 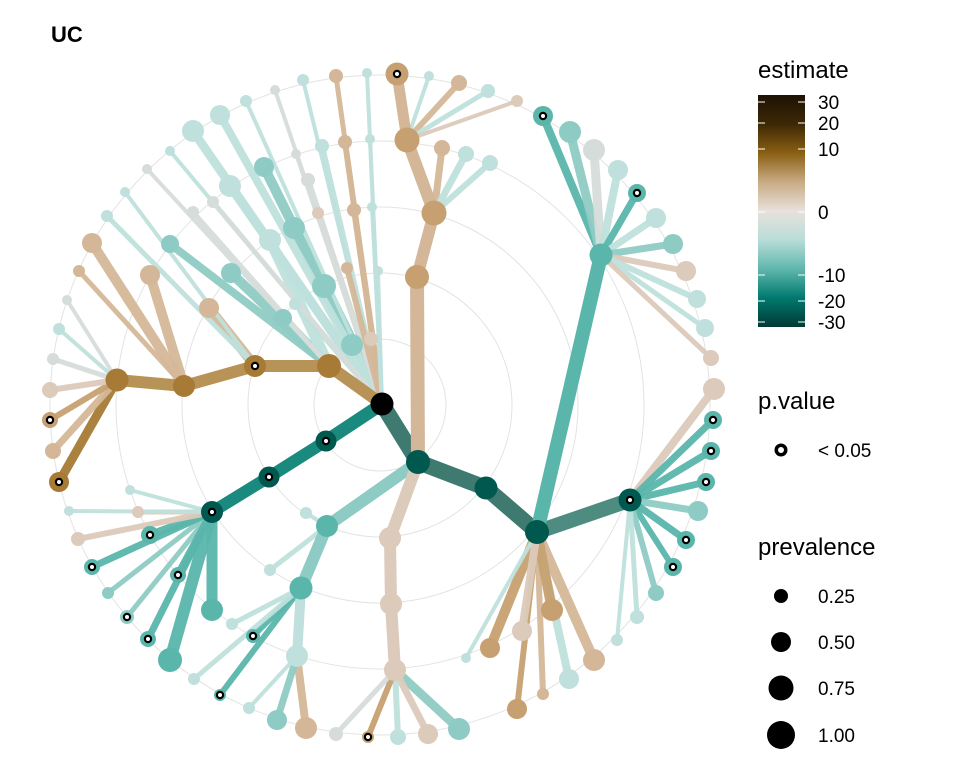 What do you see at coordinates (816, 547) in the screenshot?
I see `legend-prevalence-title: prevalence` at bounding box center [816, 547].